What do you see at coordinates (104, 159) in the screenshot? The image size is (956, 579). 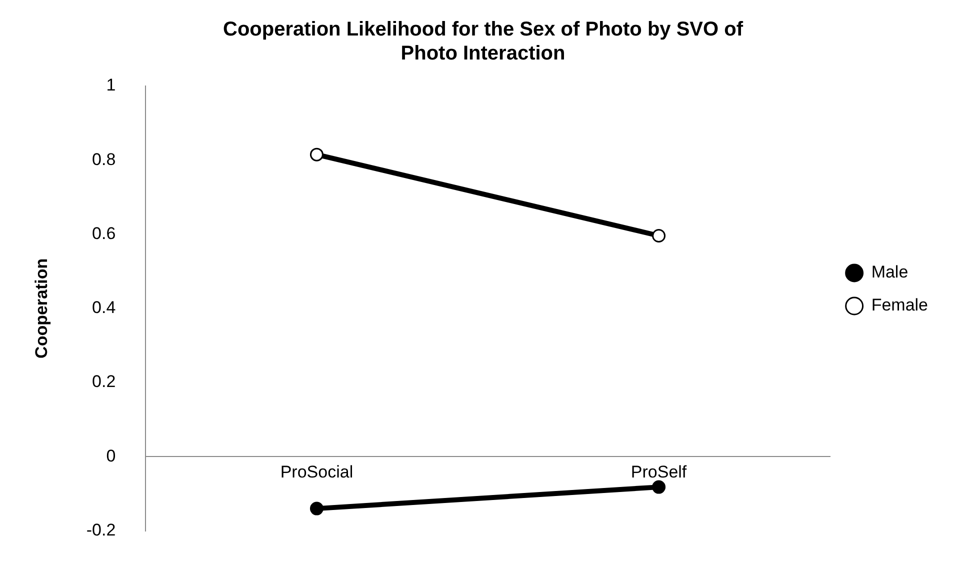 I see `y-tick-label: 0.8` at bounding box center [104, 159].